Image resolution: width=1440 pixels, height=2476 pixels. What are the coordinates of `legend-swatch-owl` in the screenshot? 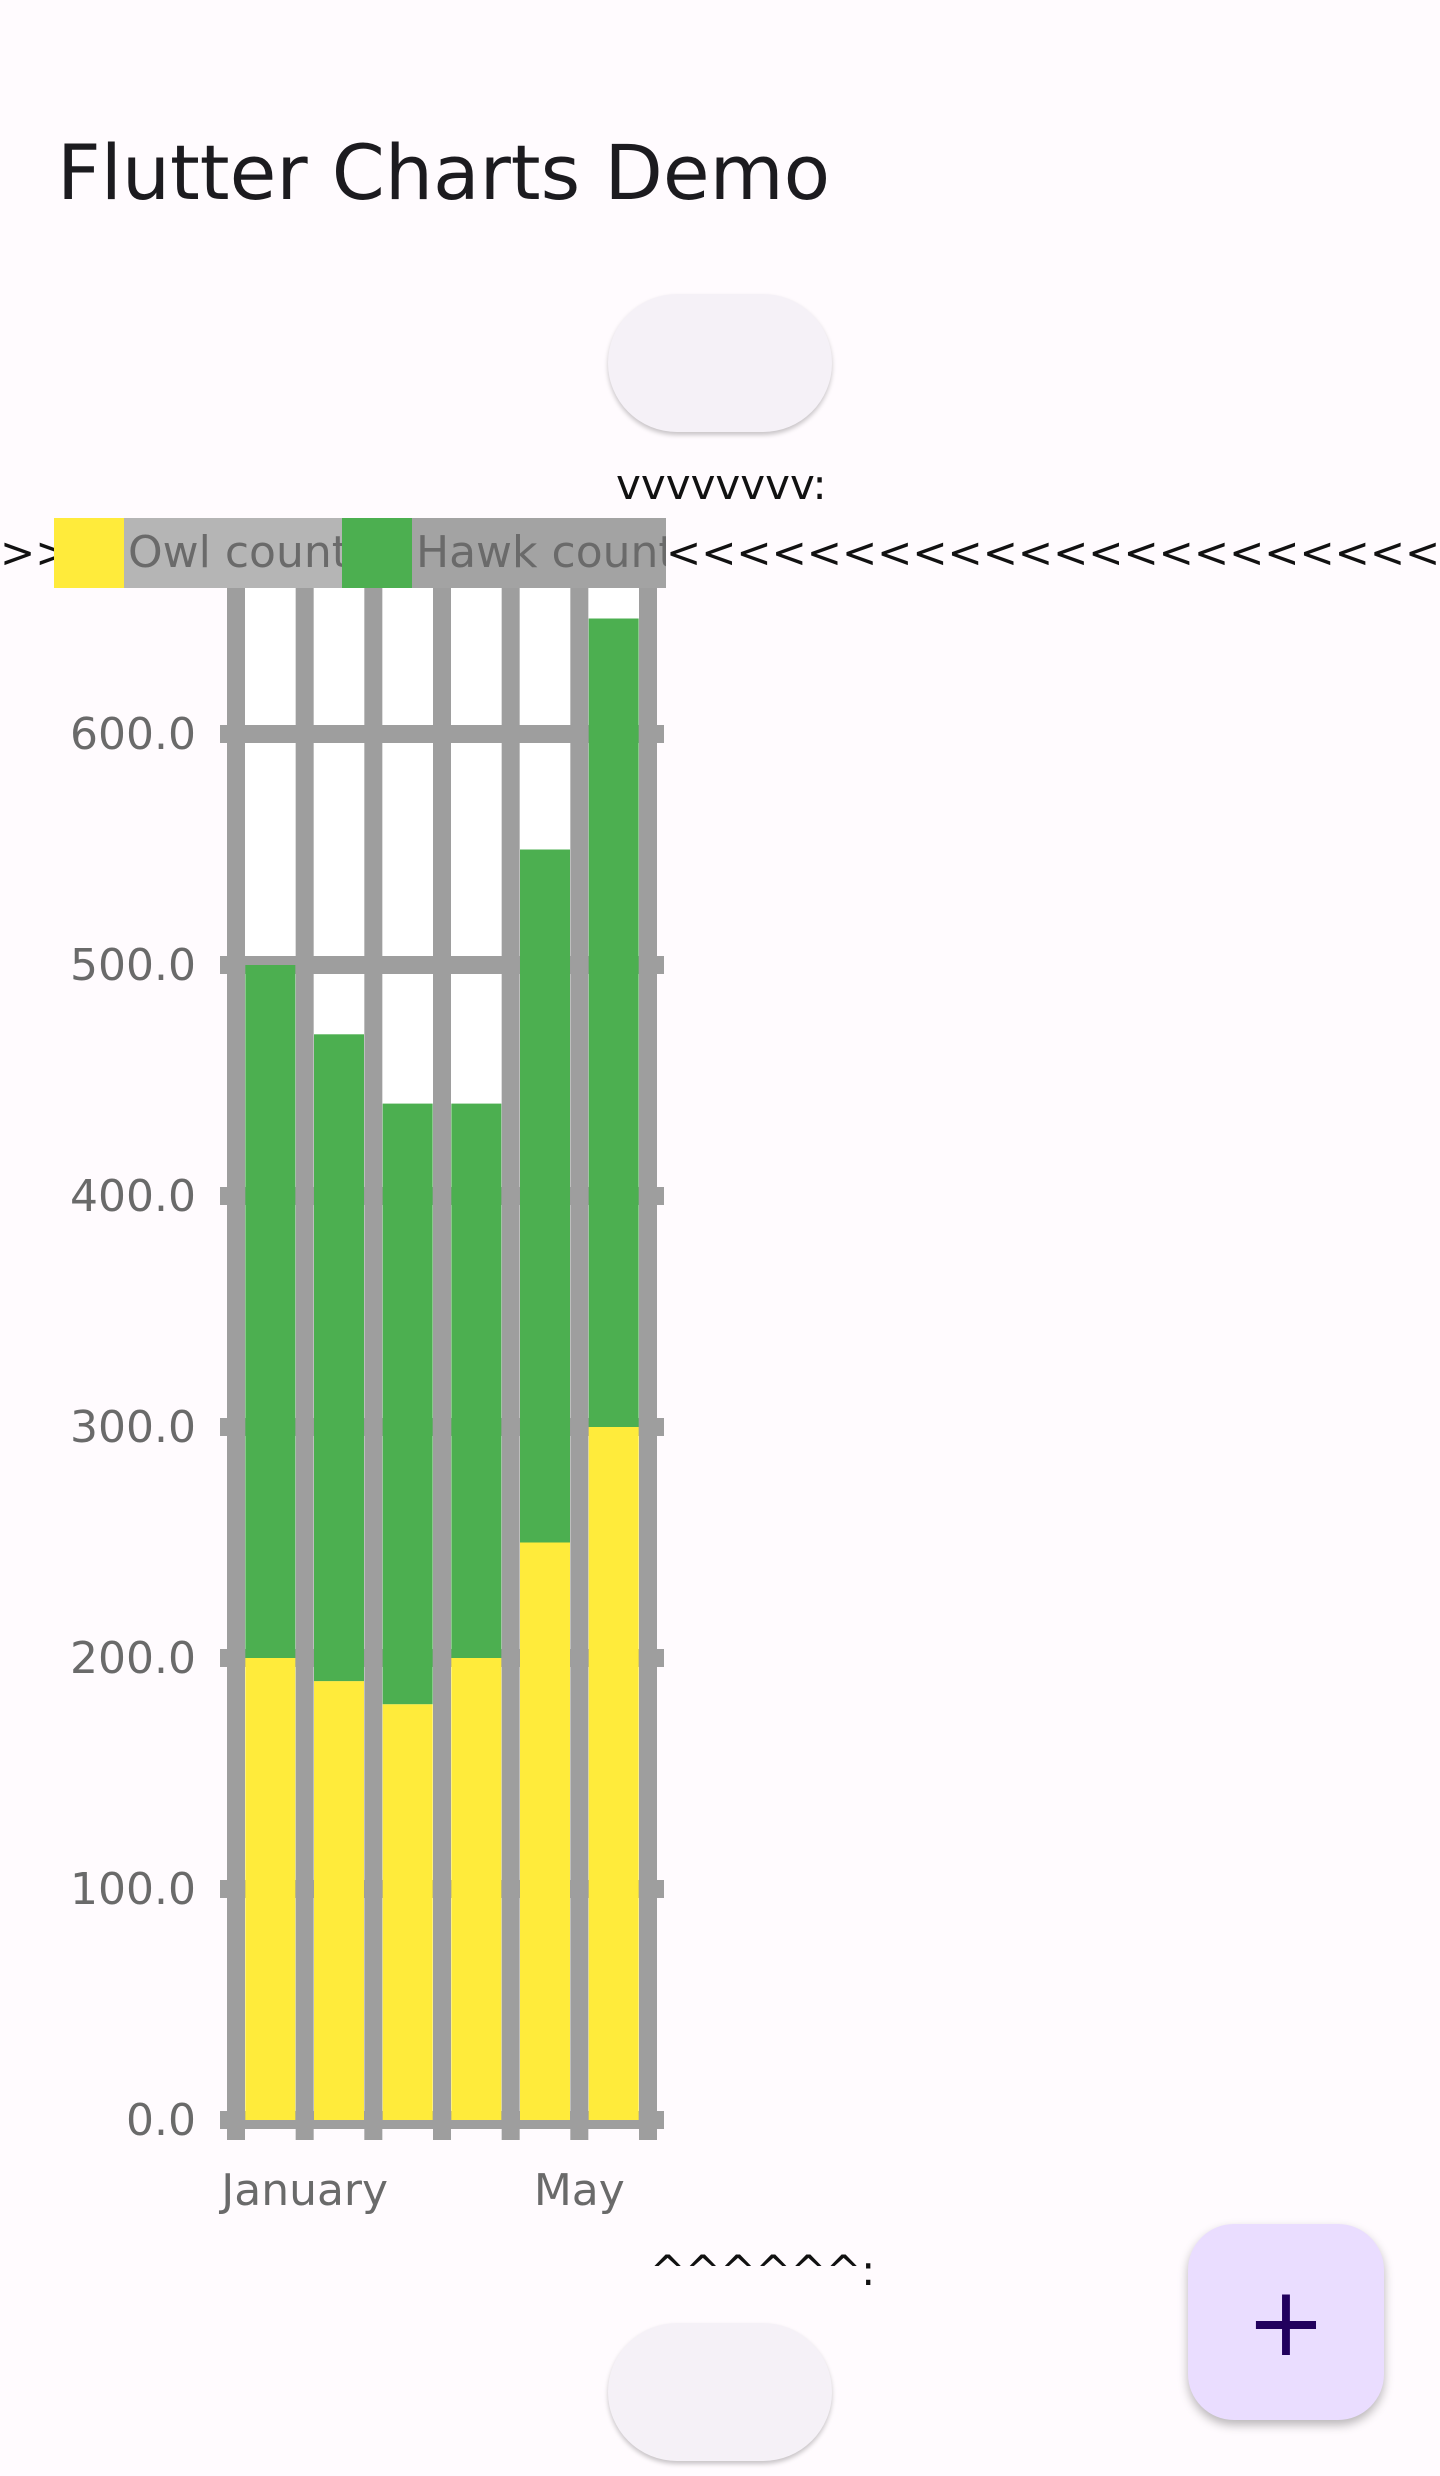 It's located at (89, 553).